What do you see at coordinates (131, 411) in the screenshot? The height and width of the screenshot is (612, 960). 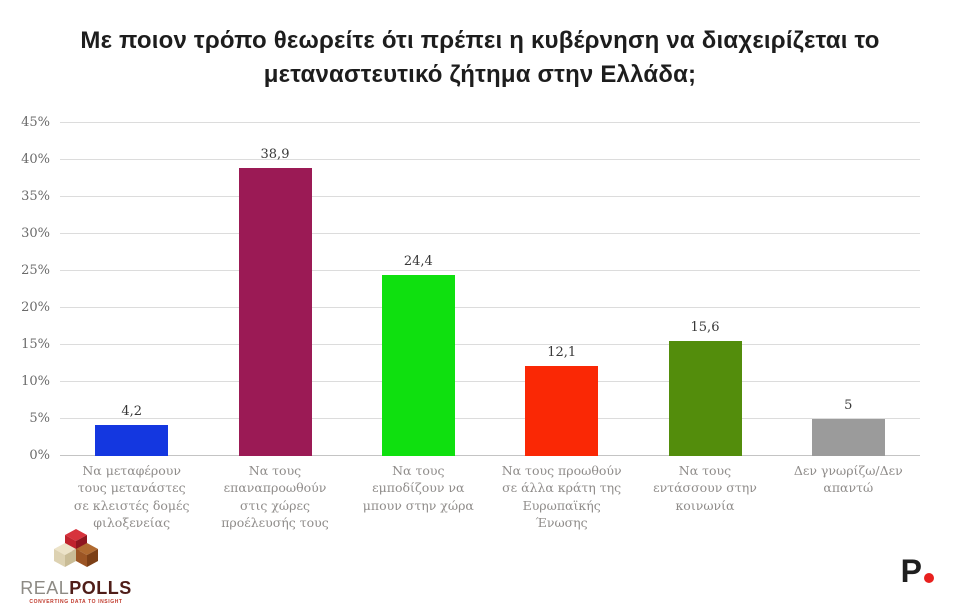 I see `bar-value-label-1: 4,2` at bounding box center [131, 411].